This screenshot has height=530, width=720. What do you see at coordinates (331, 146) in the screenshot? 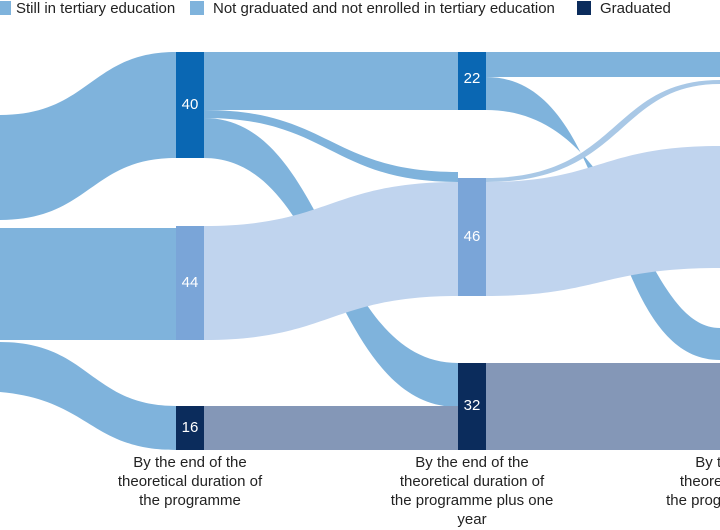
I see `flow-still-to-not` at bounding box center [331, 146].